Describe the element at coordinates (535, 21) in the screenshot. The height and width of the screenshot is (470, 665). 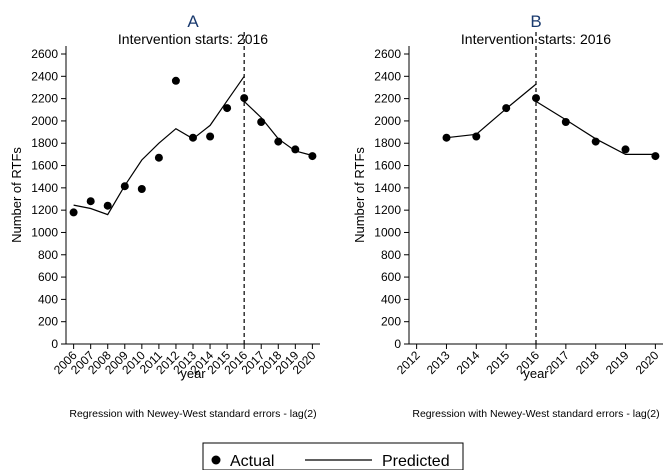
I see `panel-title: B` at that location.